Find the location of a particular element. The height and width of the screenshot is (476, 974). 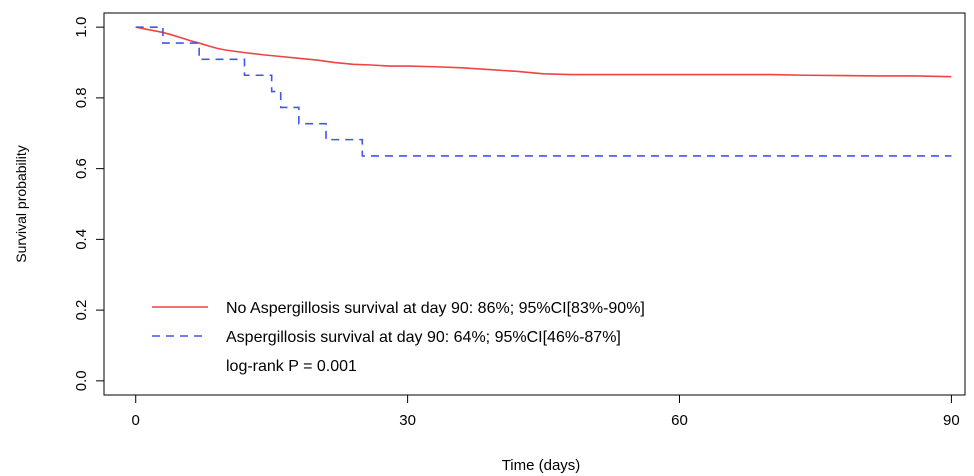

y-tick-label-4: 0.8 is located at coordinates (81, 97).